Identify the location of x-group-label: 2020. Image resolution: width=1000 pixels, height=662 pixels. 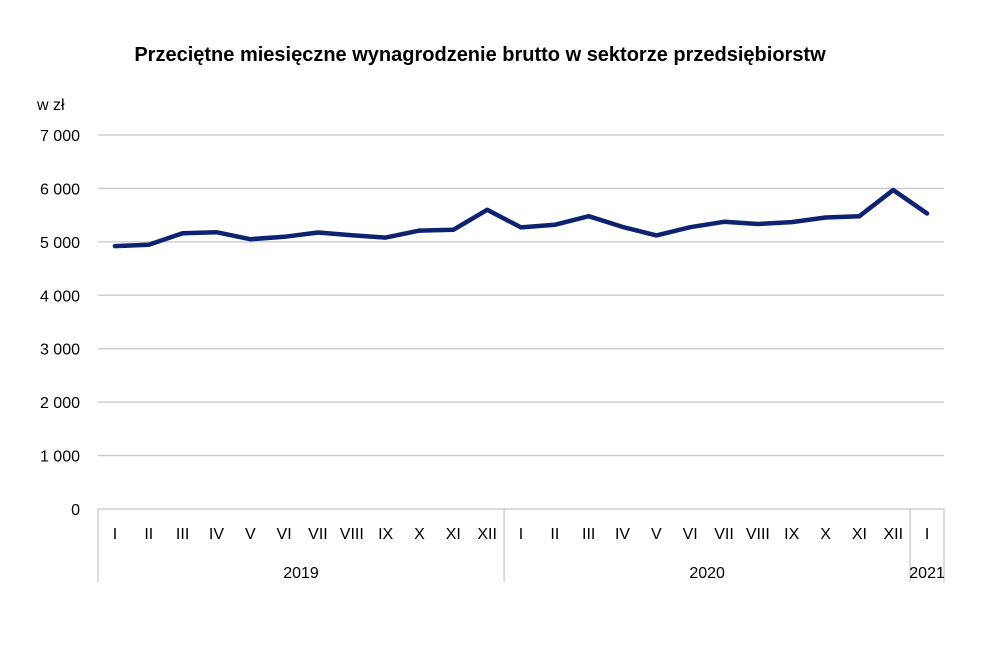
(707, 573).